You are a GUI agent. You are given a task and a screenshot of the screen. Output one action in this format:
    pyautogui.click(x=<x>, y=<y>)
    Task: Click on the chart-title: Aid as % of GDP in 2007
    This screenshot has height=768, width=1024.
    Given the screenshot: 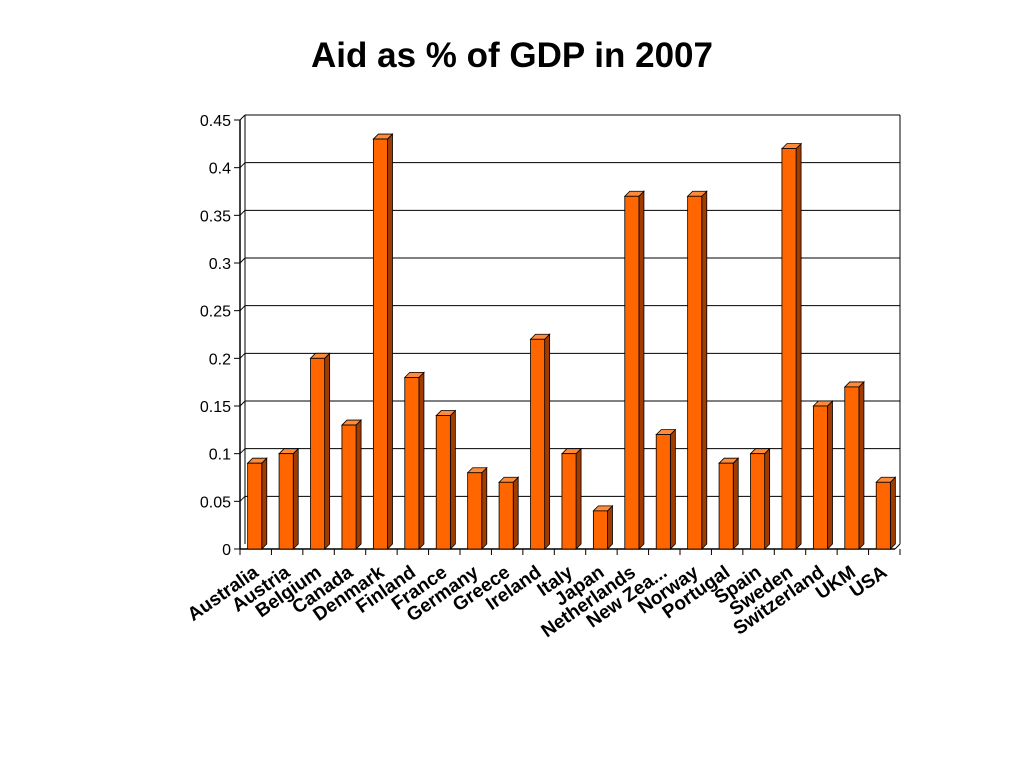 What is the action you would take?
    pyautogui.click(x=512, y=55)
    